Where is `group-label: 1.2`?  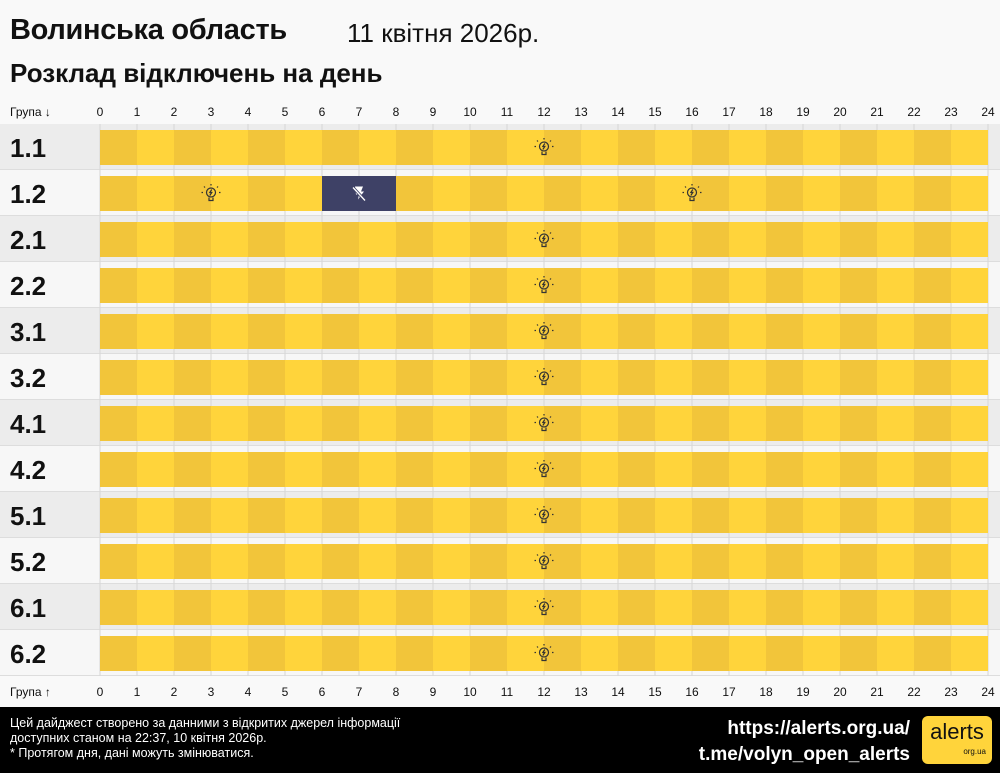
group-label: 1.2 is located at coordinates (28, 194).